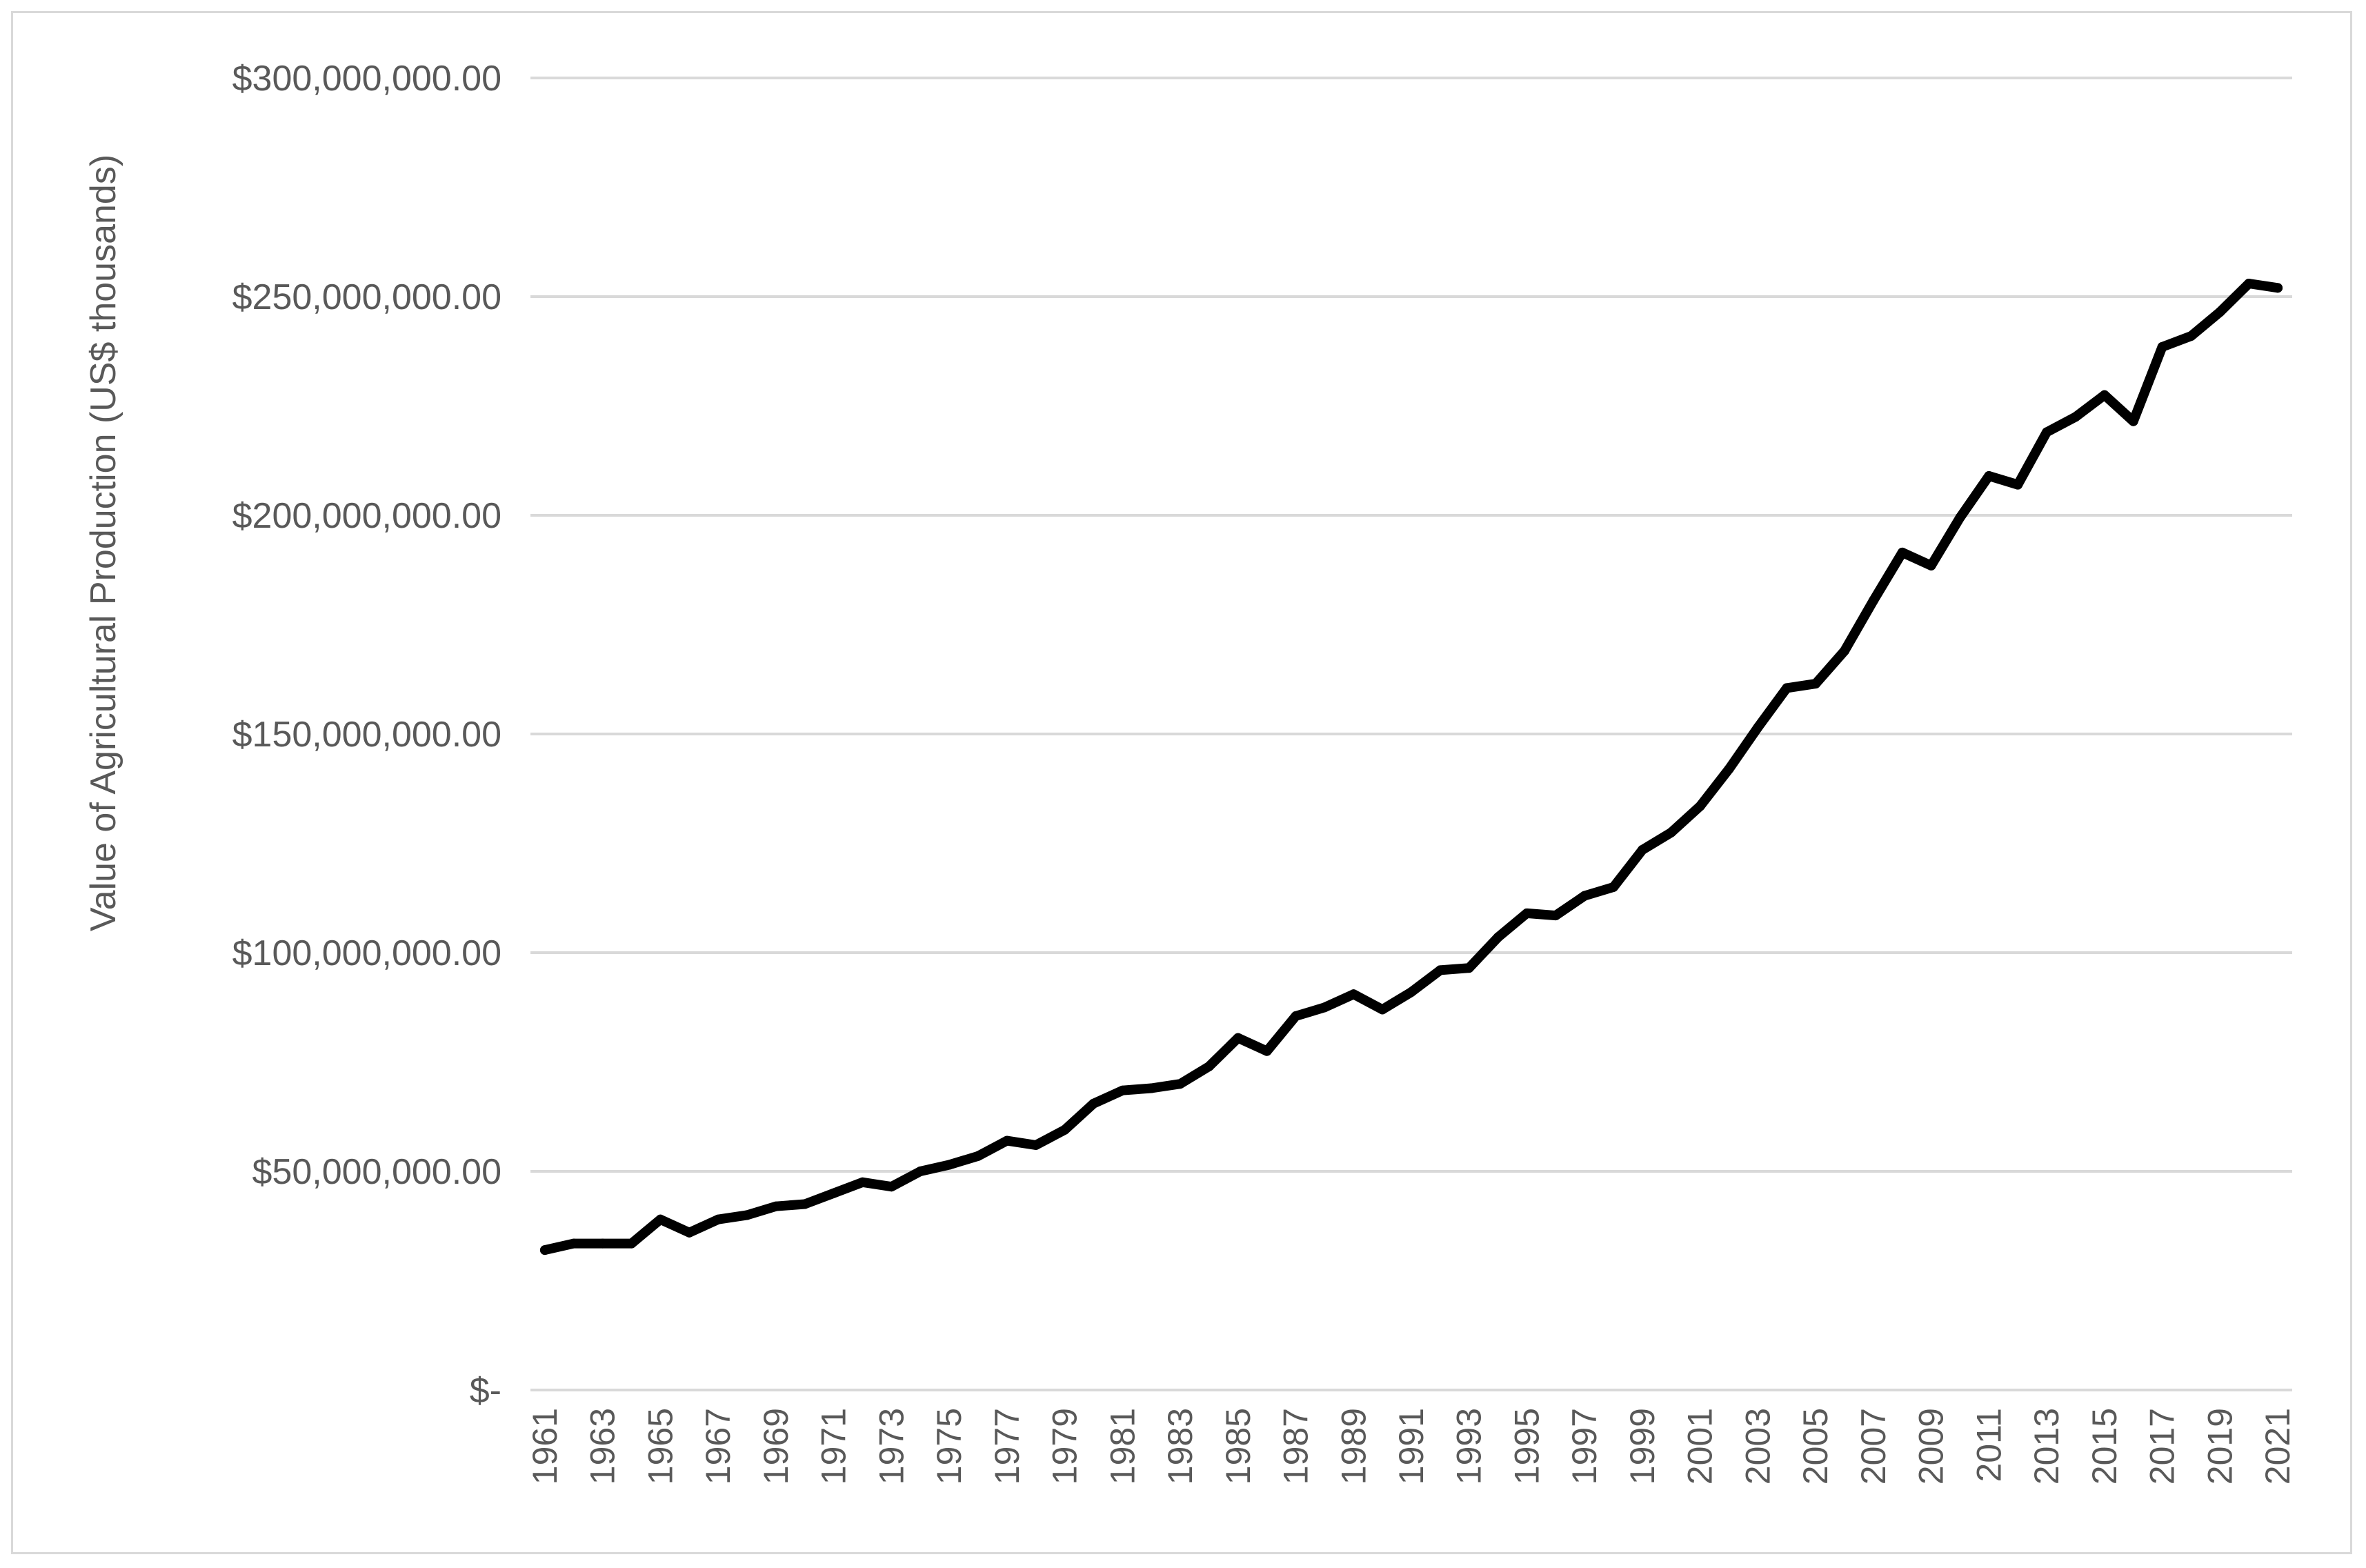 Image resolution: width=2366 pixels, height=1568 pixels. What do you see at coordinates (1932, 1446) in the screenshot?
I see `x-tick-label: 2009` at bounding box center [1932, 1446].